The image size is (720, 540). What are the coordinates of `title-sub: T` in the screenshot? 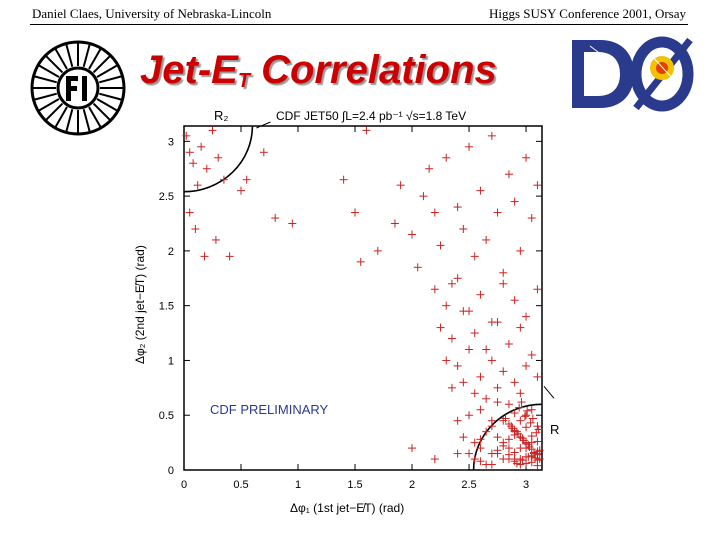 It's located at (244, 81).